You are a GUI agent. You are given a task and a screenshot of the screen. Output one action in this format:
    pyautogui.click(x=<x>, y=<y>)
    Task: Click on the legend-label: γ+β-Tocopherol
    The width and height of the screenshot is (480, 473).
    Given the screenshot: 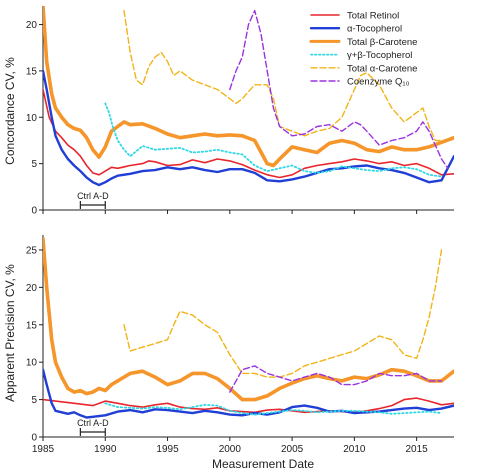 What is the action you would take?
    pyautogui.click(x=379, y=55)
    